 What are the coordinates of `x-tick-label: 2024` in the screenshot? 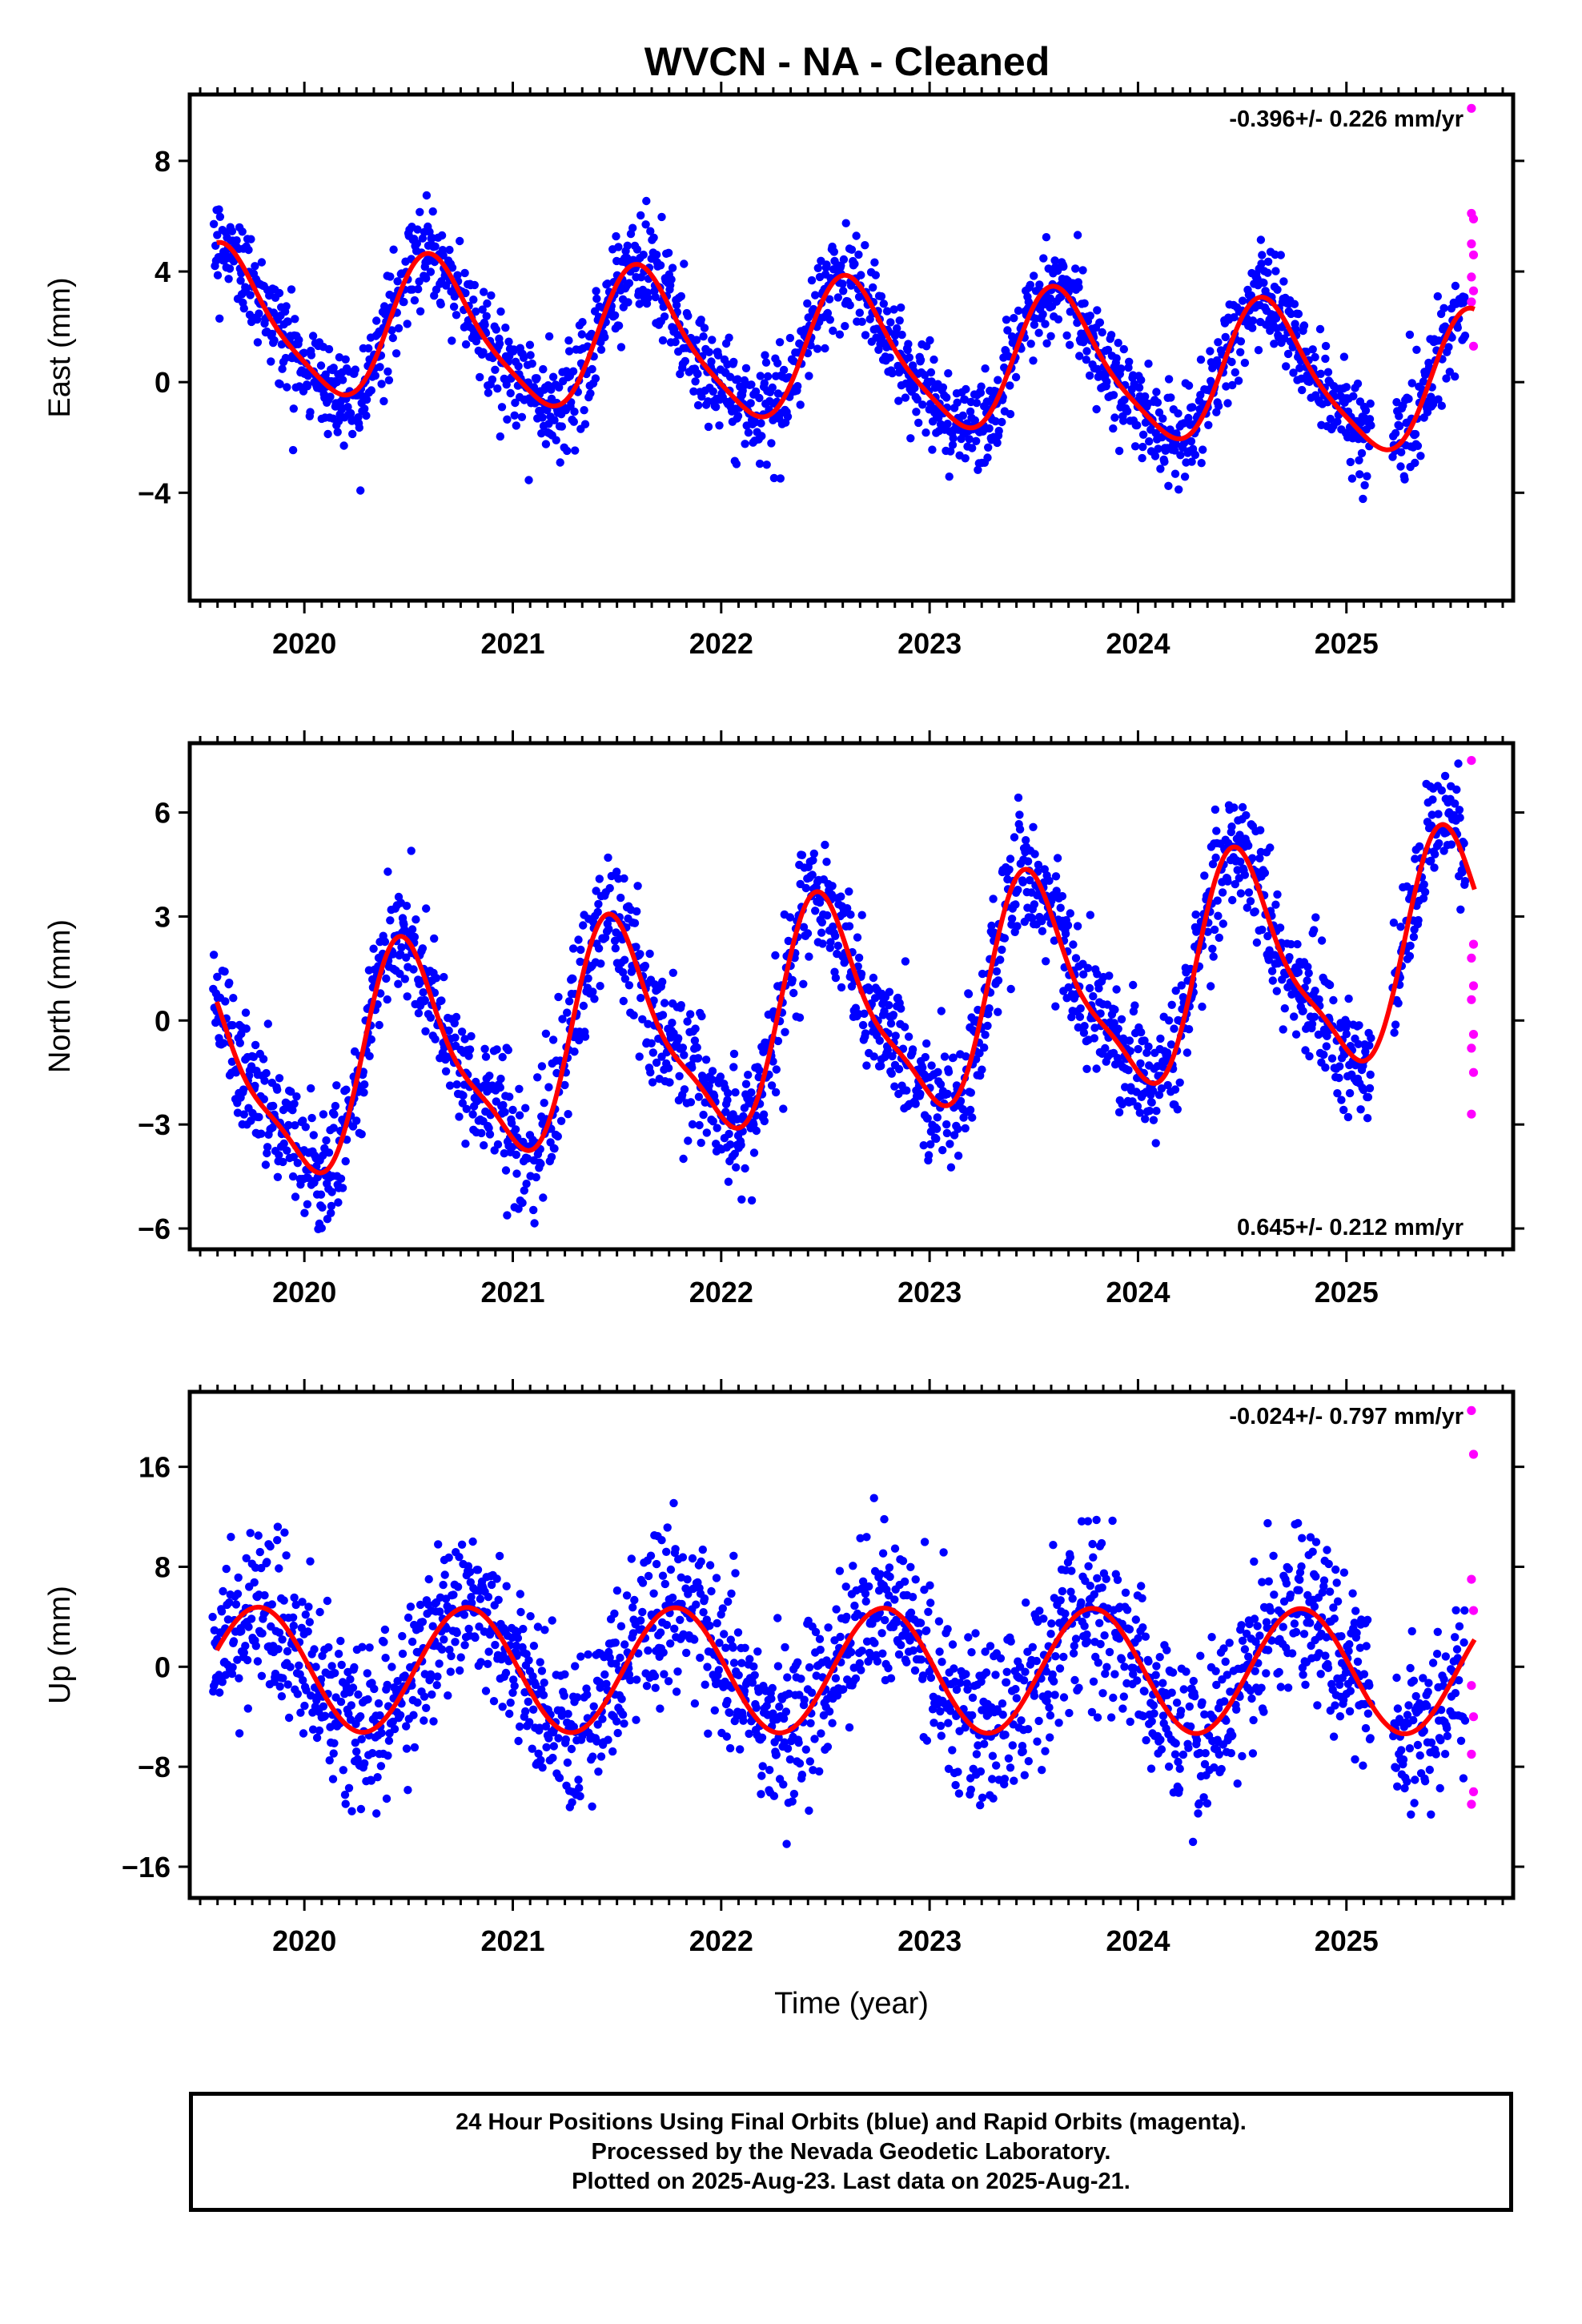 It's located at (1138, 644).